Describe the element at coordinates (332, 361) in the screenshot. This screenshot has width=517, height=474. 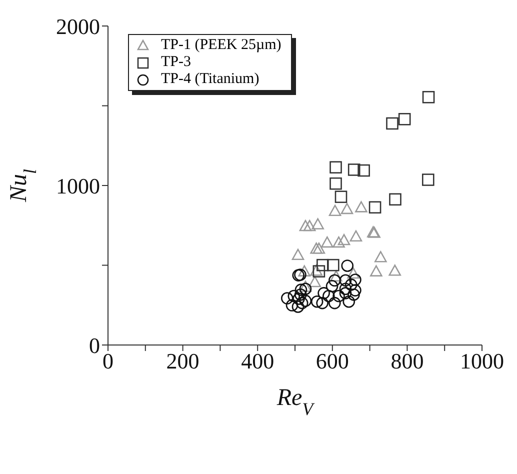
I see `x-tick-label: 600` at that location.